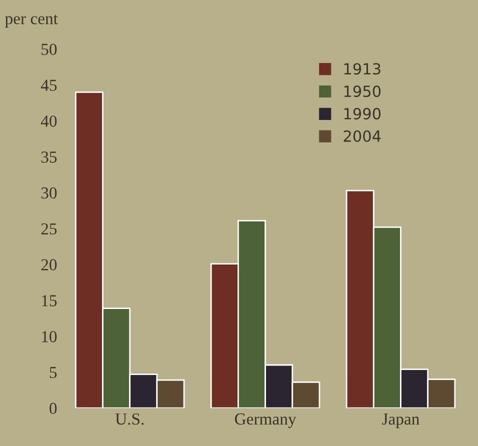  What do you see at coordinates (362, 92) in the screenshot?
I see `legend-label: 1950` at bounding box center [362, 92].